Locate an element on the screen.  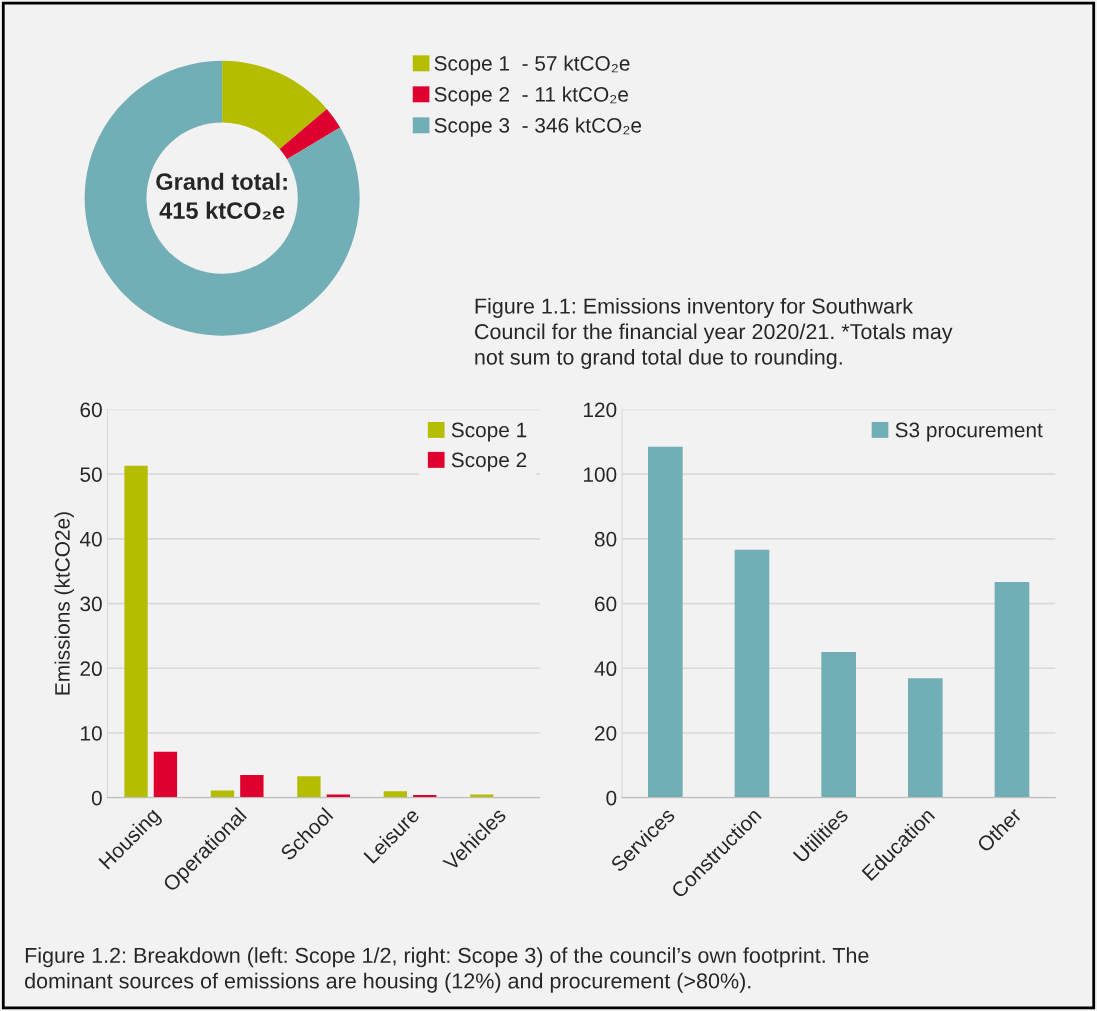
y-tick-label: 80 is located at coordinates (605, 539).